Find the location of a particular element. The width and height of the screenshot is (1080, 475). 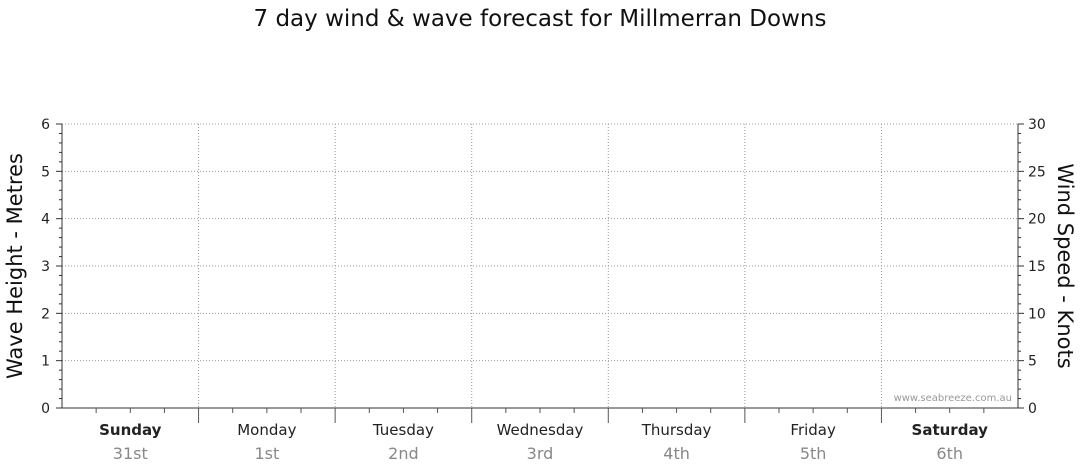

y-right-tick-label: 0 is located at coordinates (1032, 409).